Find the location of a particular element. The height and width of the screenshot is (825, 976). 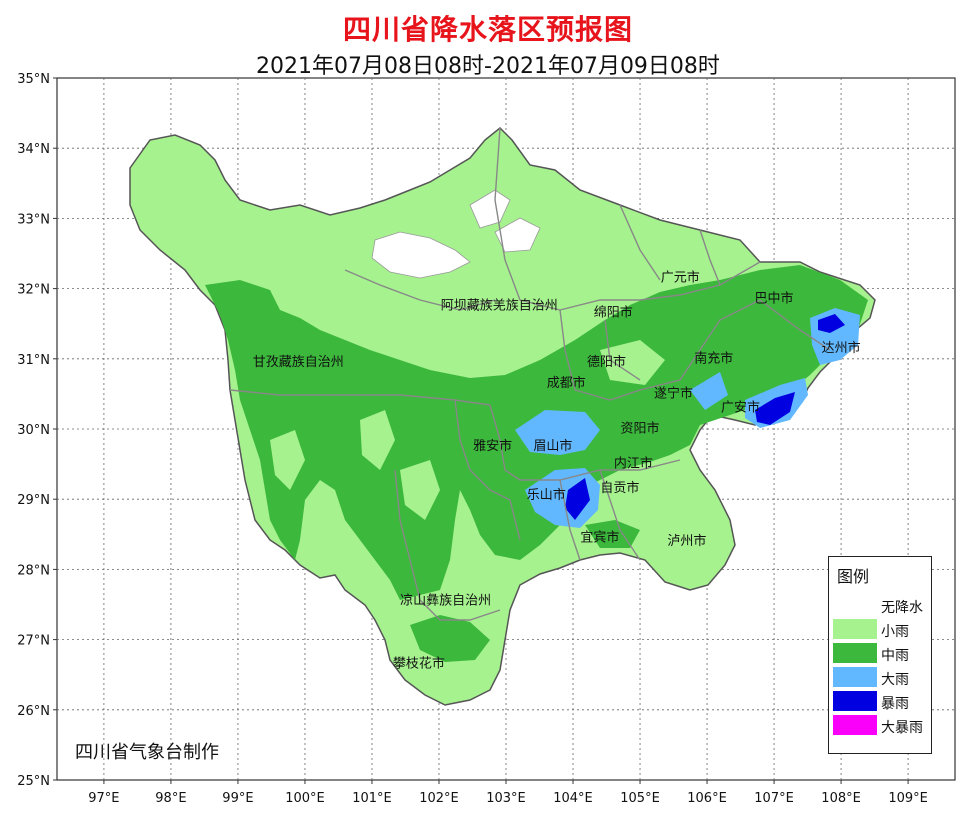

longitude-label: 109°E is located at coordinates (908, 798).